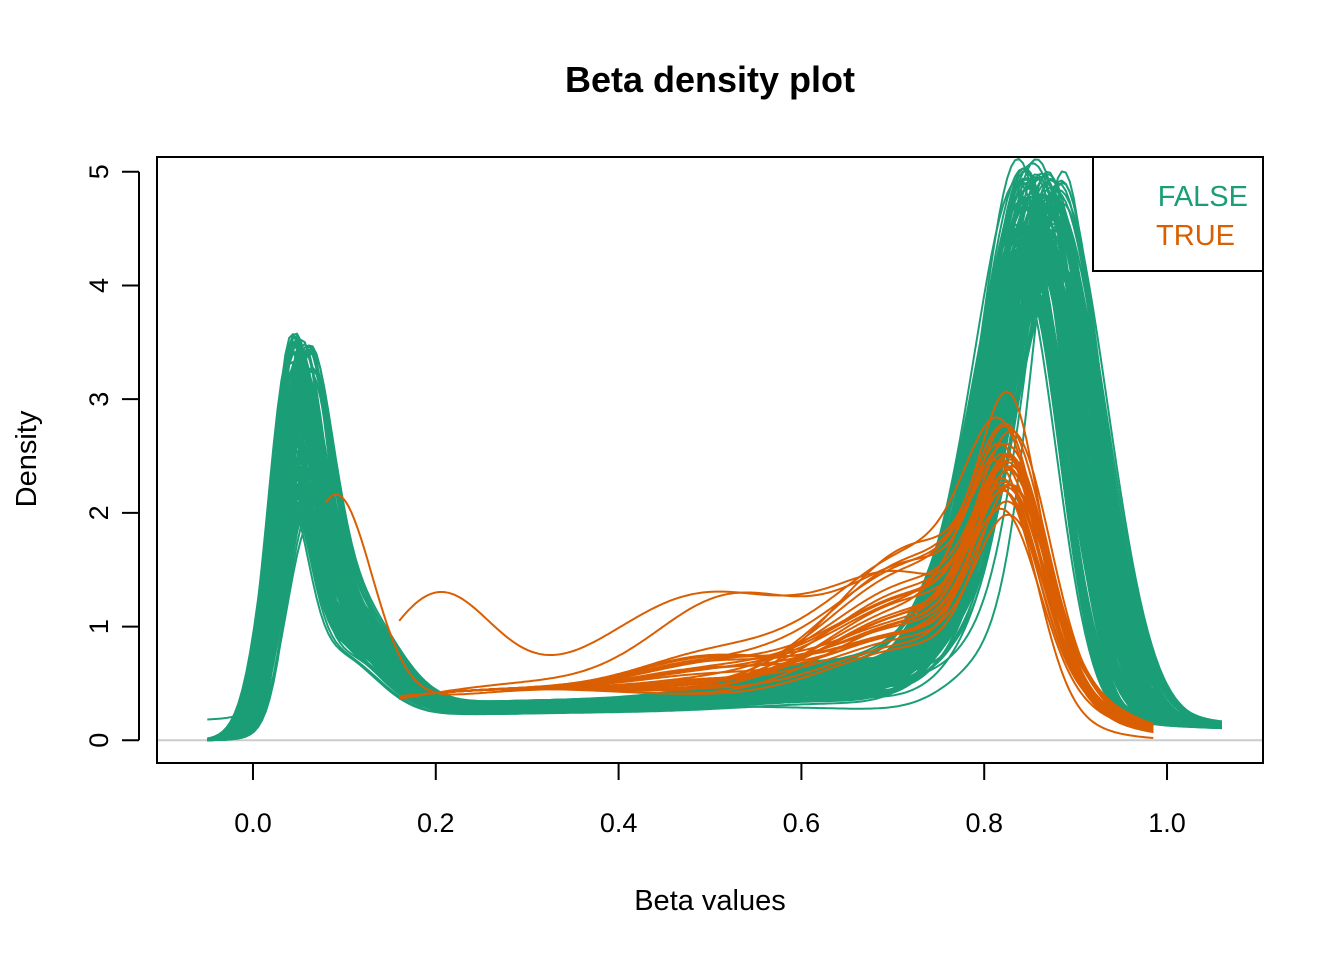 The height and width of the screenshot is (960, 1344). What do you see at coordinates (436, 823) in the screenshot?
I see `x-tick-label: 0.2` at bounding box center [436, 823].